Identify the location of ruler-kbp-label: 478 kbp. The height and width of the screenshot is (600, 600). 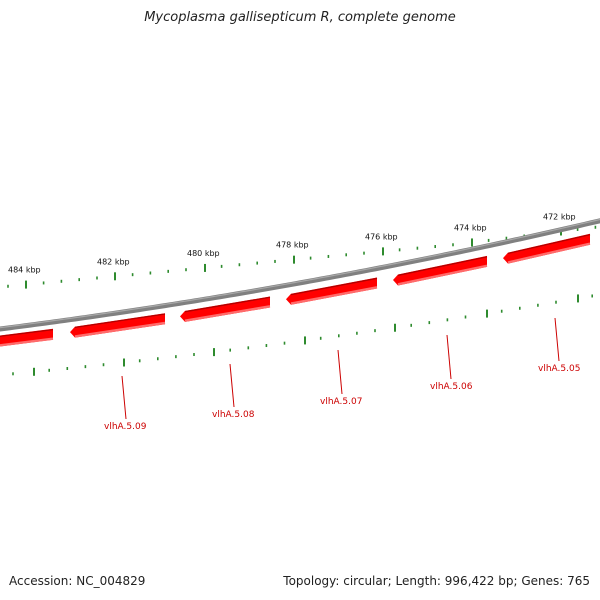
(292, 245).